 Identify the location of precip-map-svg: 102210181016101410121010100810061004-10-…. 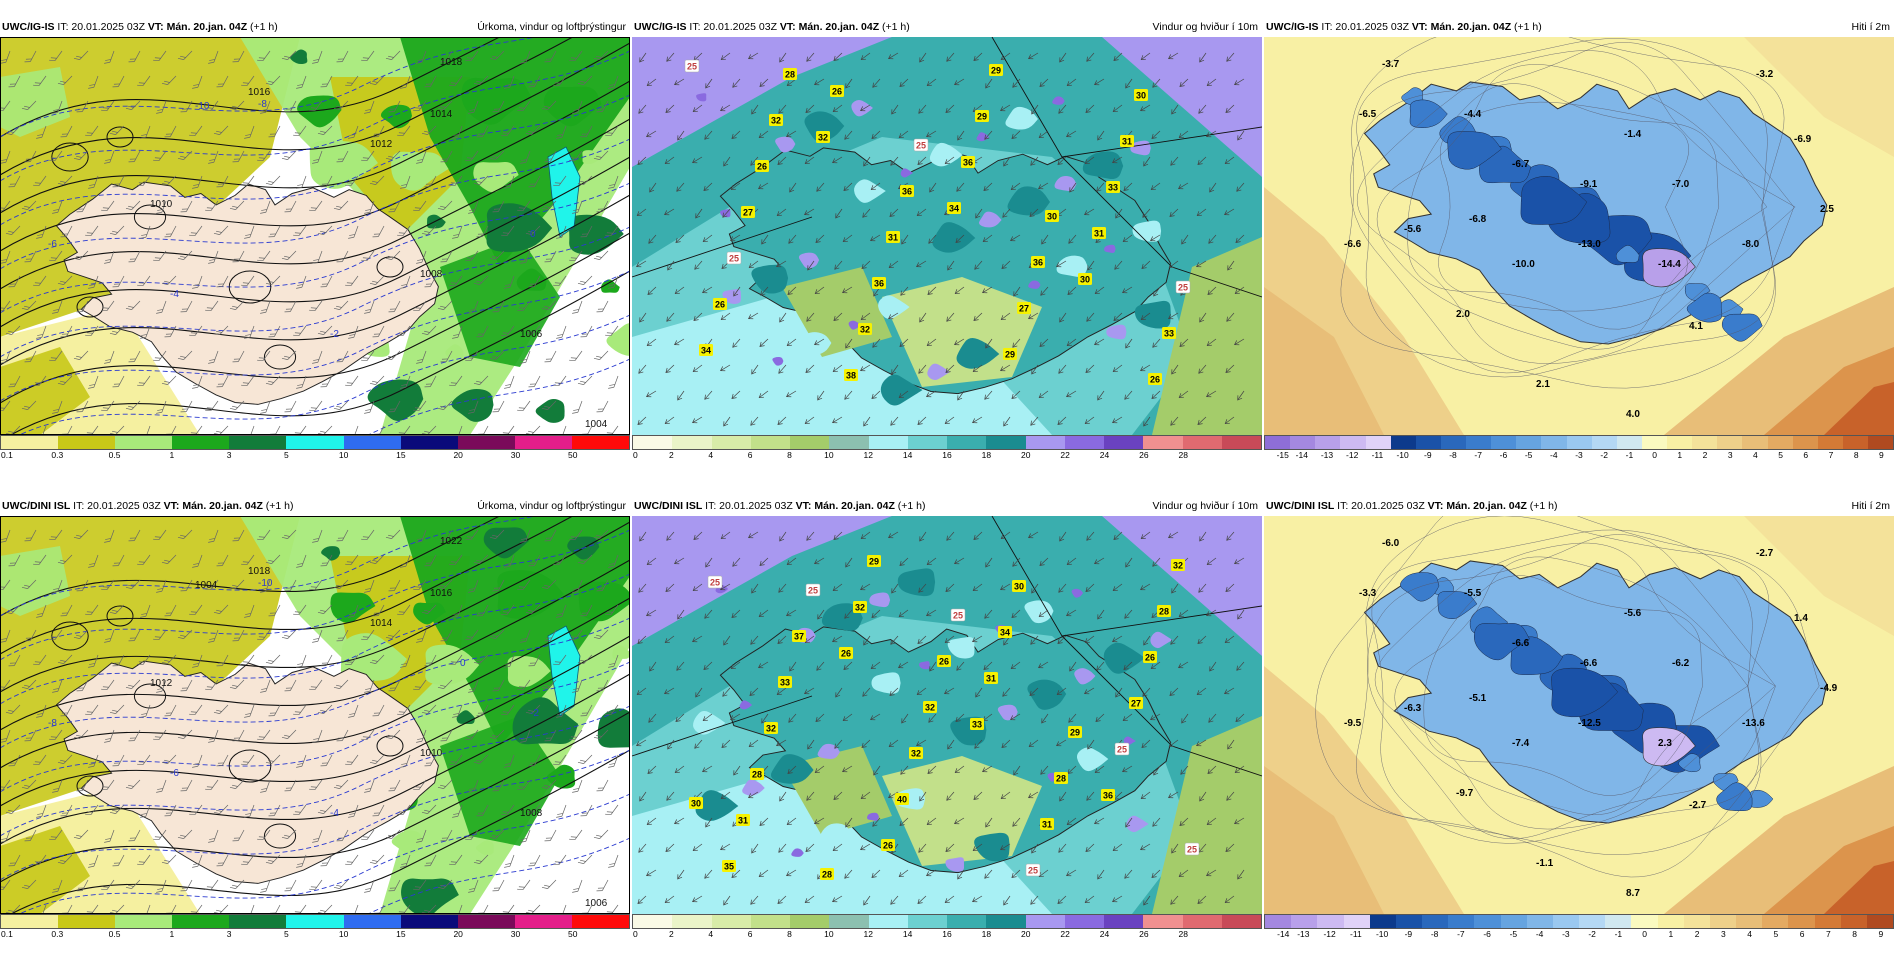
(315, 715).